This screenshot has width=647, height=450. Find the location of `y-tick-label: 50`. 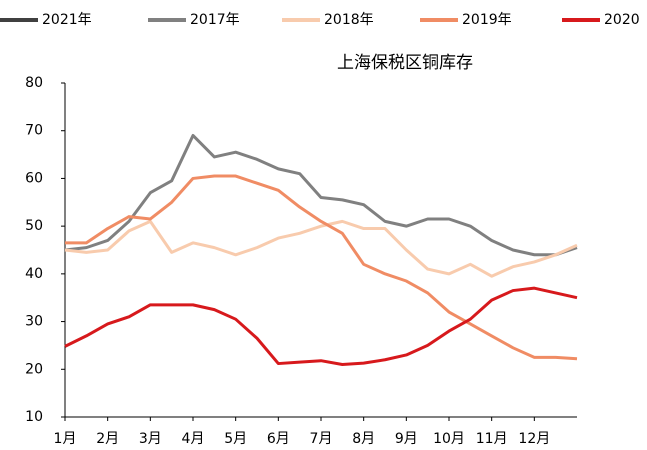

y-tick-label: 50 is located at coordinates (34, 226).